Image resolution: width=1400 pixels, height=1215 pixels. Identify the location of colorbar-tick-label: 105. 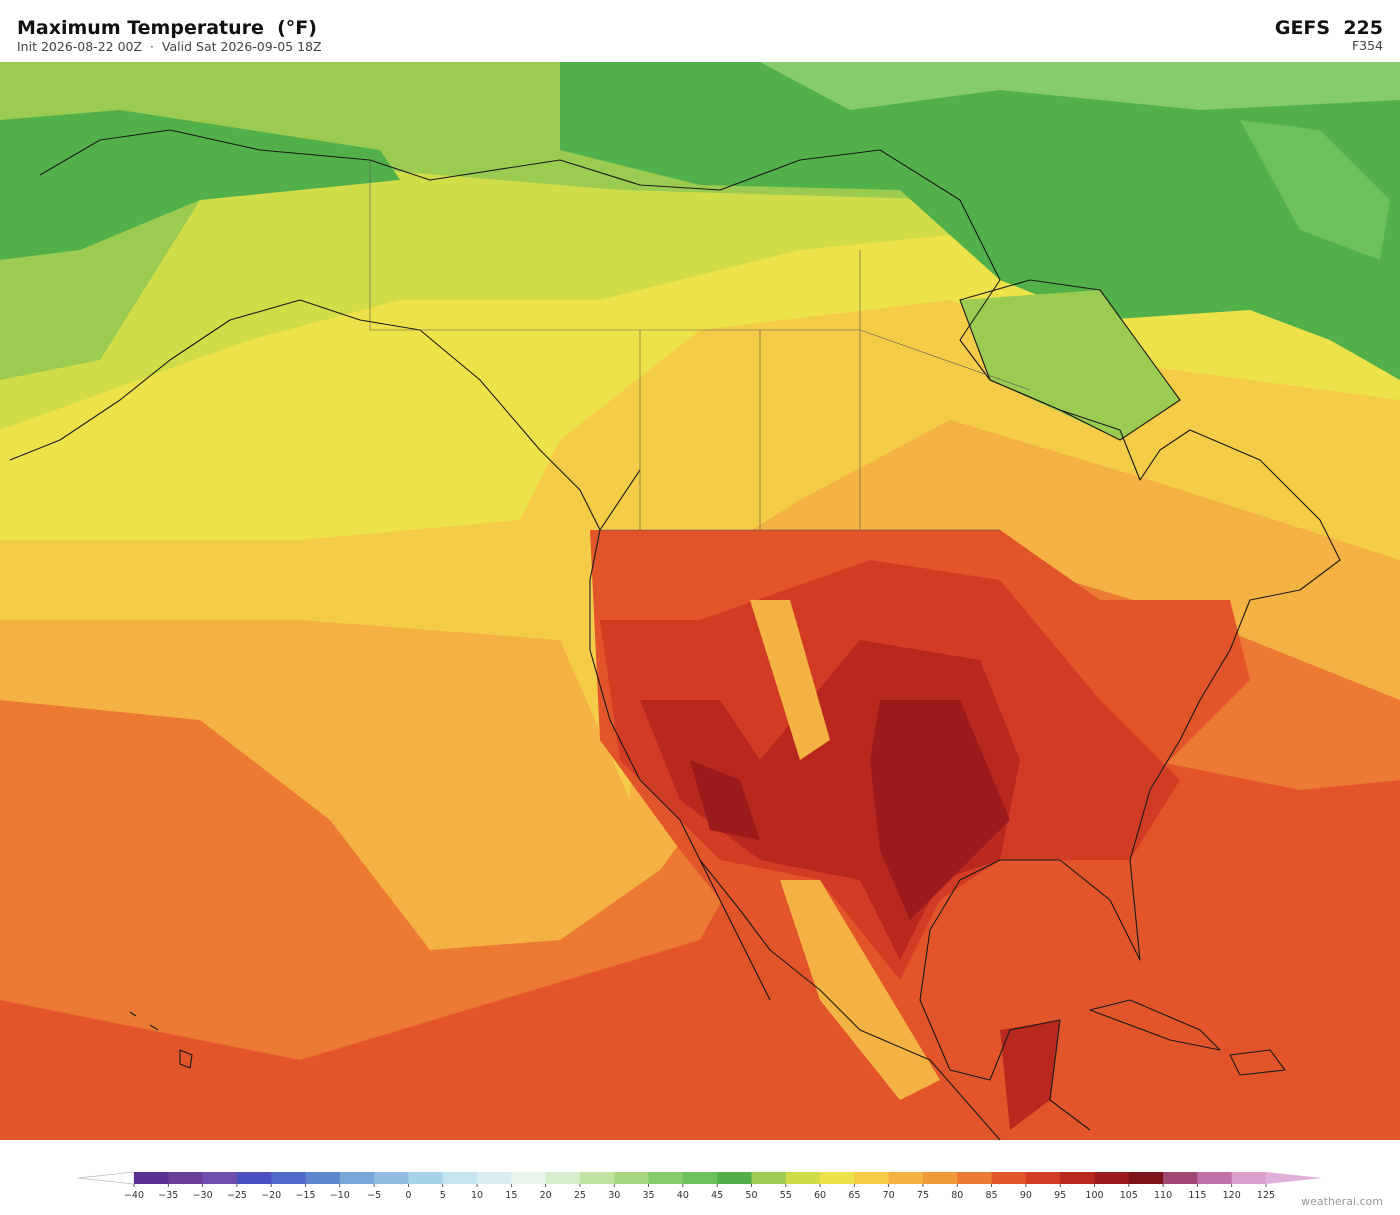
(1129, 1195).